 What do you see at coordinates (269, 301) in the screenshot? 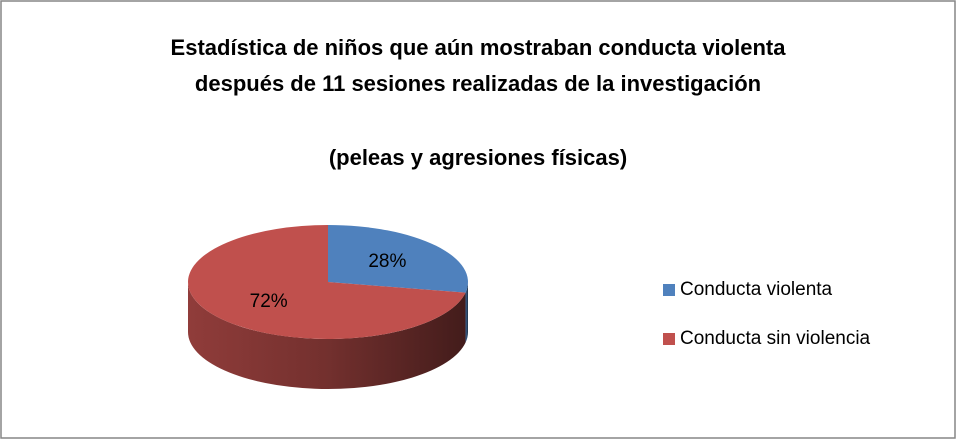
I see `data-label: 72%` at bounding box center [269, 301].